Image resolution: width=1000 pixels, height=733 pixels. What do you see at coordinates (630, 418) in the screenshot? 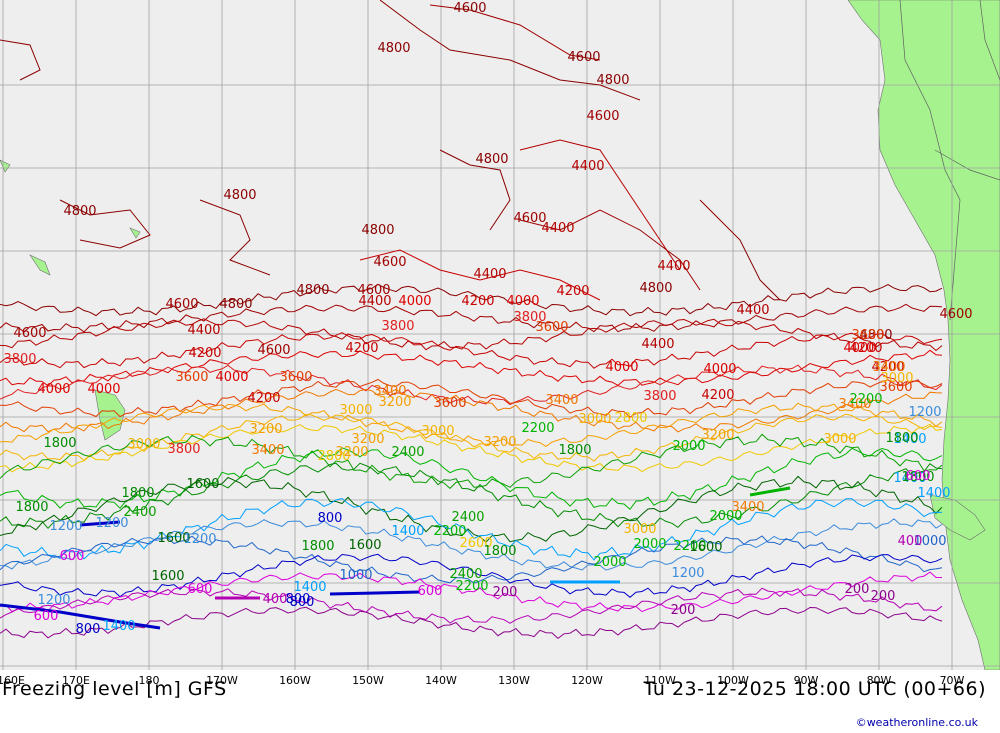
I see `contour-value-label: 2800` at bounding box center [630, 418].